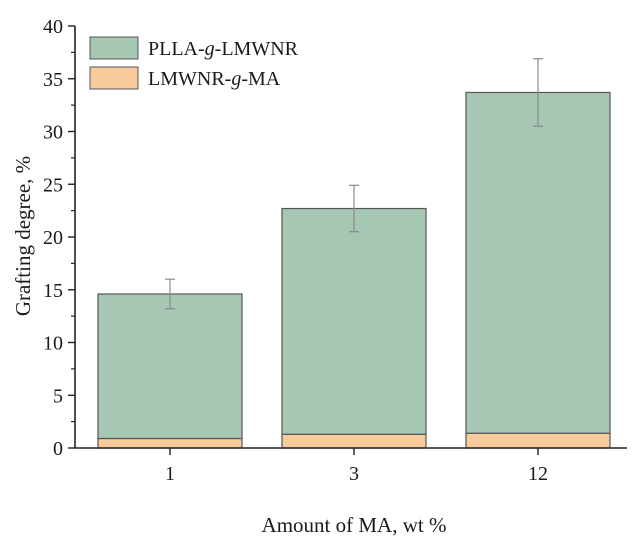 The height and width of the screenshot is (543, 634). I want to click on y-tick-label-25: 25, so click(53, 185).